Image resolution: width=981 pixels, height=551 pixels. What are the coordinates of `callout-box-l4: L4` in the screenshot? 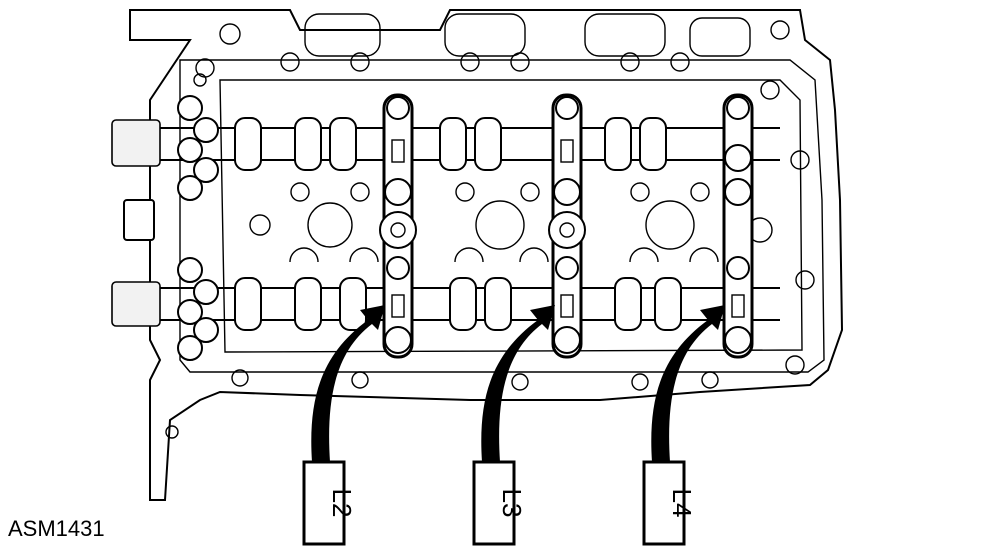 It's located at (669, 503).